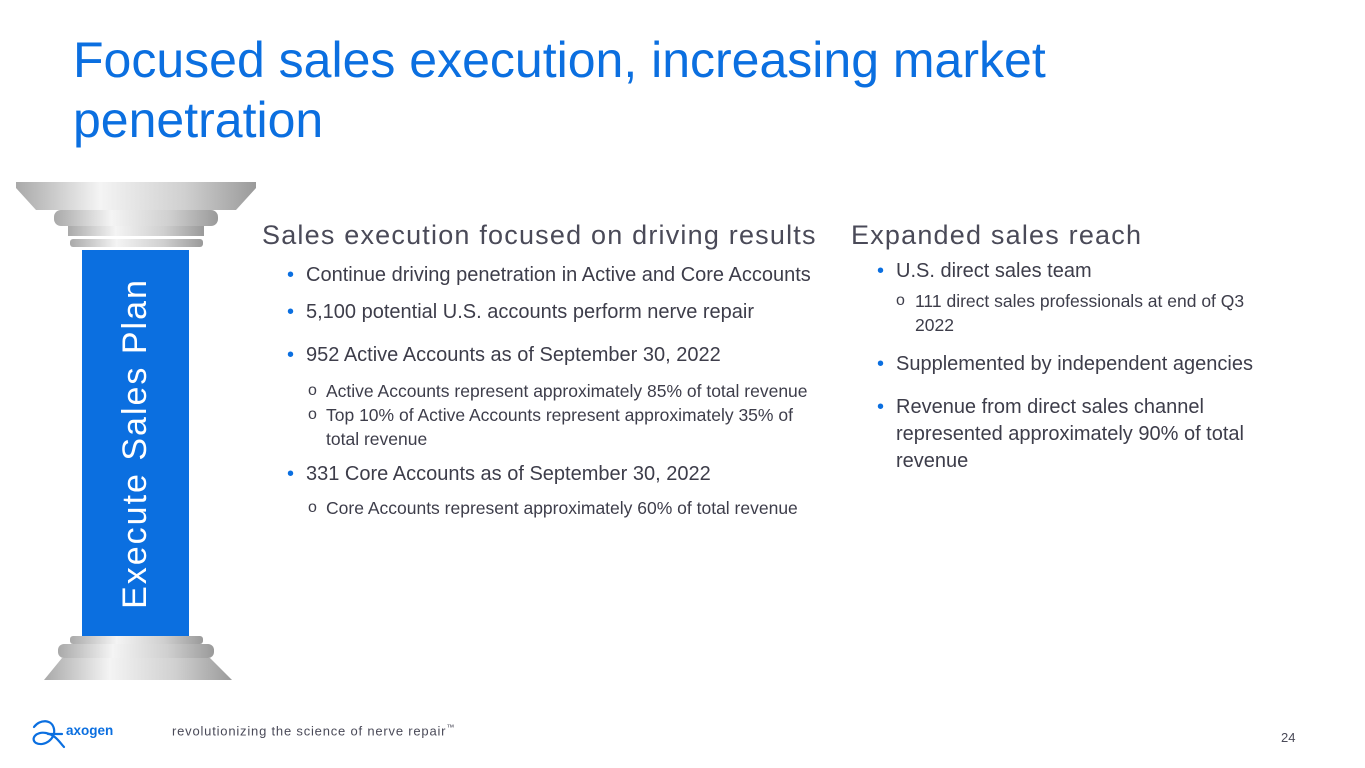  I want to click on trademark-mark: ™, so click(451, 727).